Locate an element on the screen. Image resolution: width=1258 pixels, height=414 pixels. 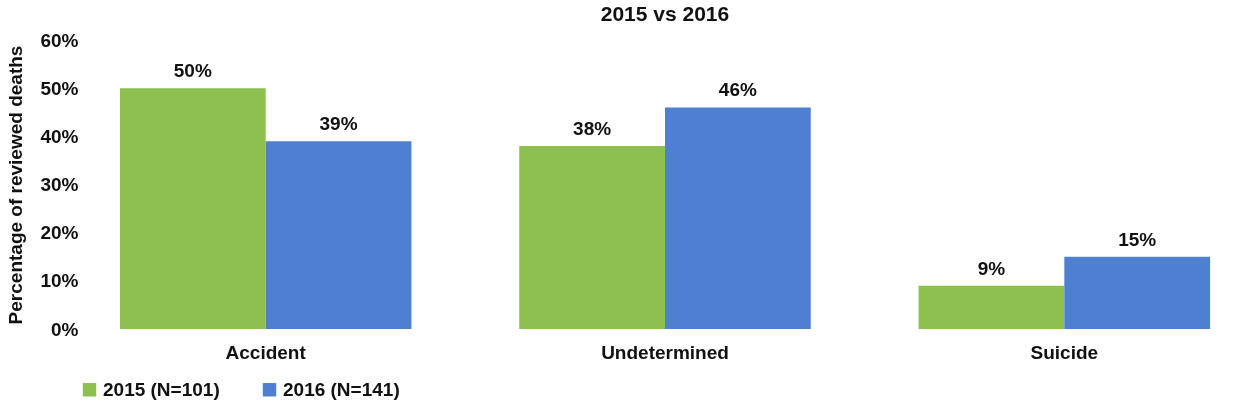
data-label: 15% is located at coordinates (1137, 239).